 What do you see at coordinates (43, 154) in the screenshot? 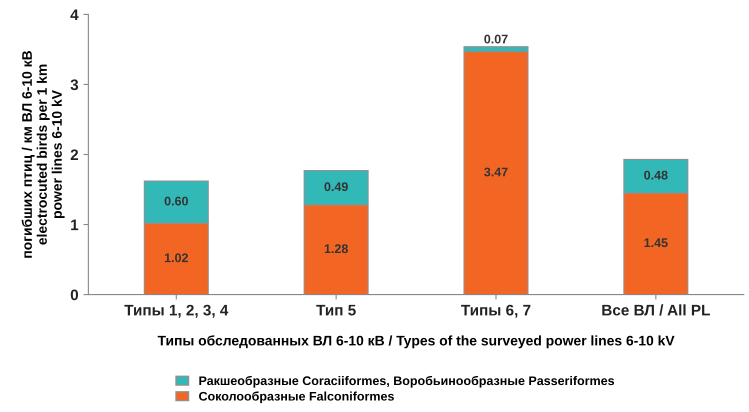
I see `y-axis-title: погибших птиц / км ВЛ 6-10 кВ electrocuted birds per 1 km power lines 6-10 kV` at bounding box center [43, 154].